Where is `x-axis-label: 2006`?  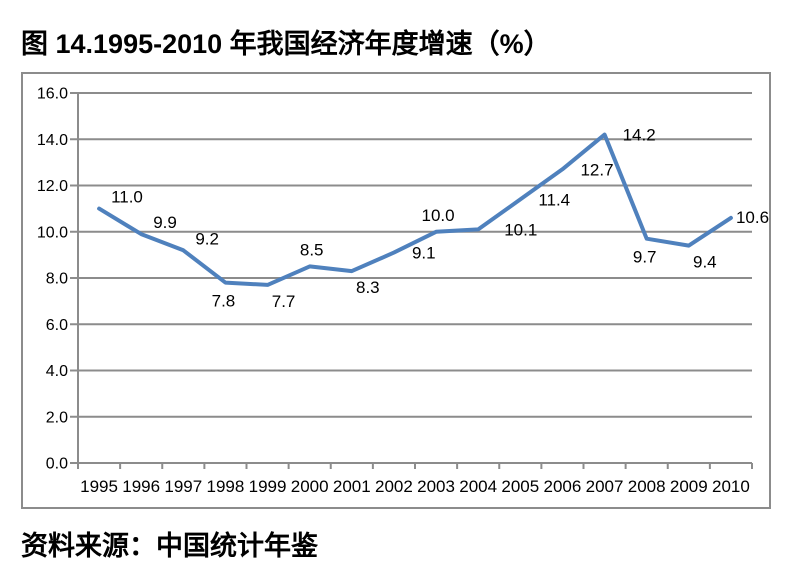
x-axis-label: 2006 is located at coordinates (563, 486).